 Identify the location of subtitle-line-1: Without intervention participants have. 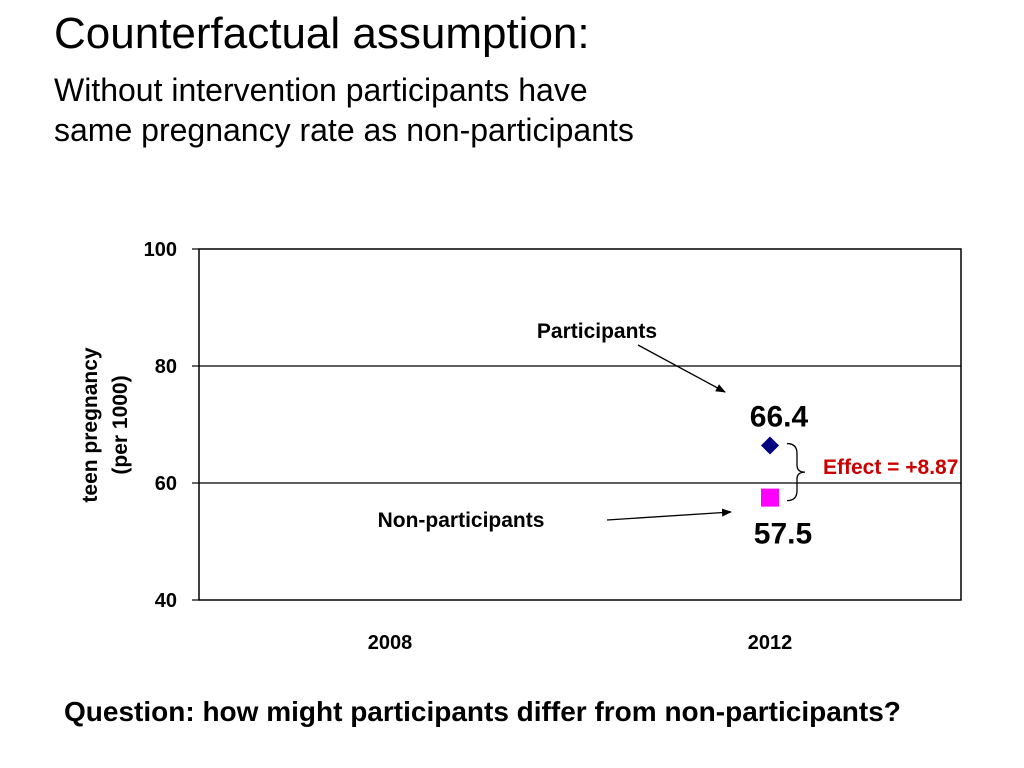
(321, 90).